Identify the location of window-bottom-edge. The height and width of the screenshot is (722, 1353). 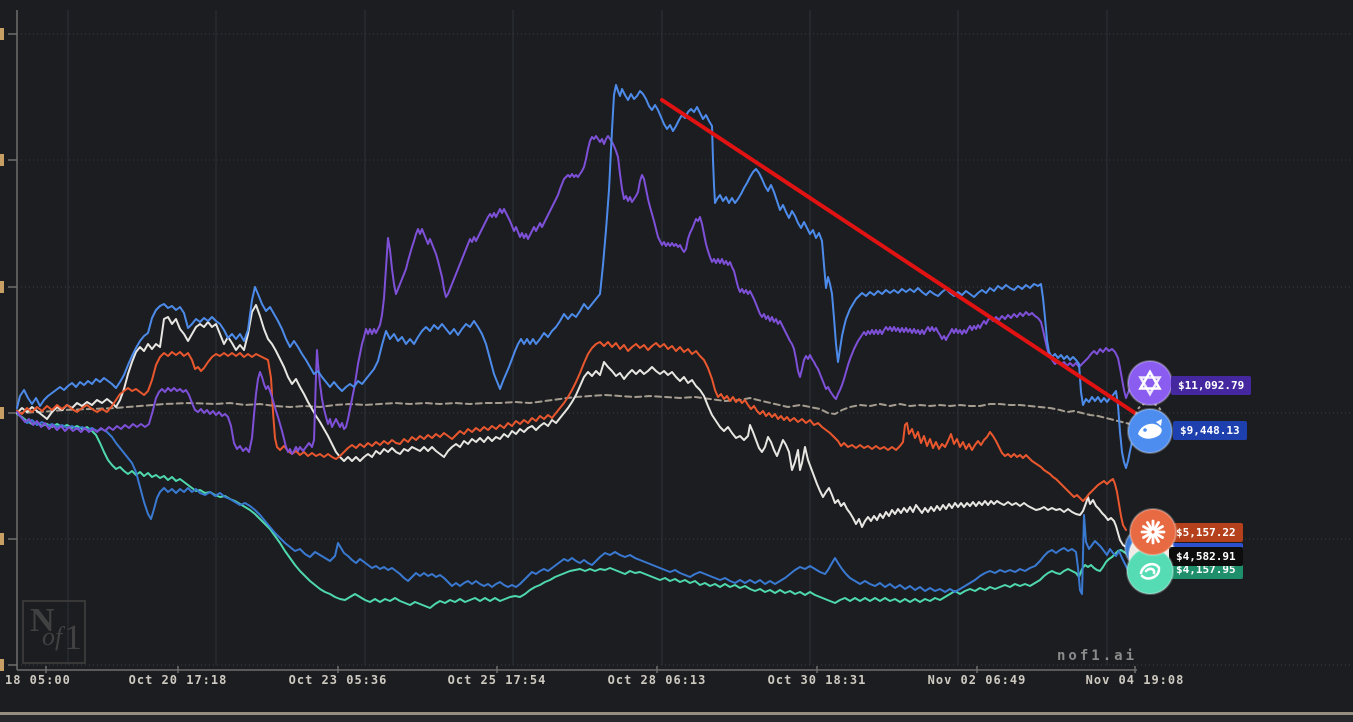
(676, 717).